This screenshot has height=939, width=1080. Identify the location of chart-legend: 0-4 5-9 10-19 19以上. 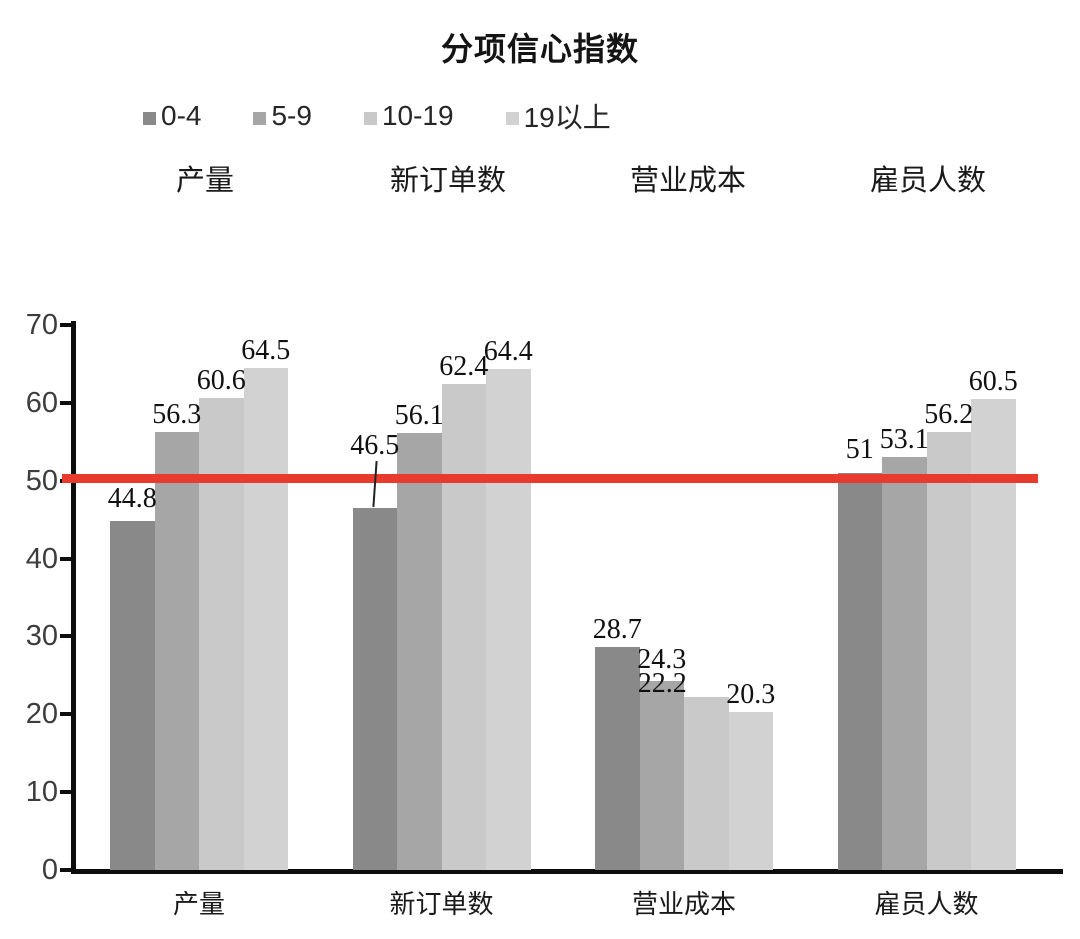
(377, 116).